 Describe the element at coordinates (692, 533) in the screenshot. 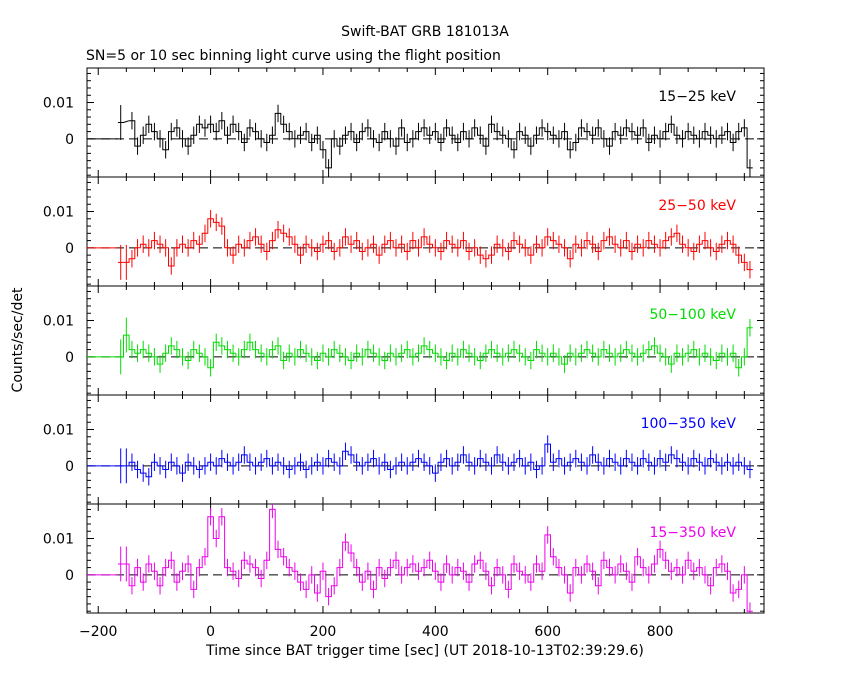

I see `band-label: 15−350 keV` at that location.